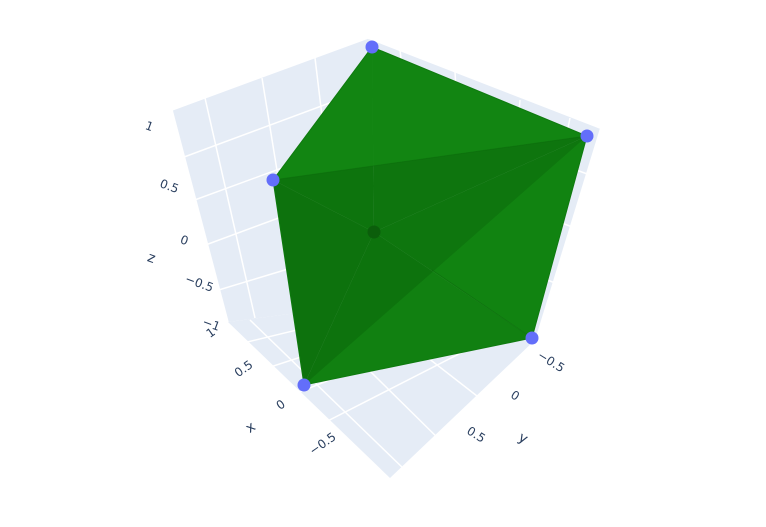  Describe the element at coordinates (515, 396) in the screenshot. I see `y-tick-label: 0` at that location.